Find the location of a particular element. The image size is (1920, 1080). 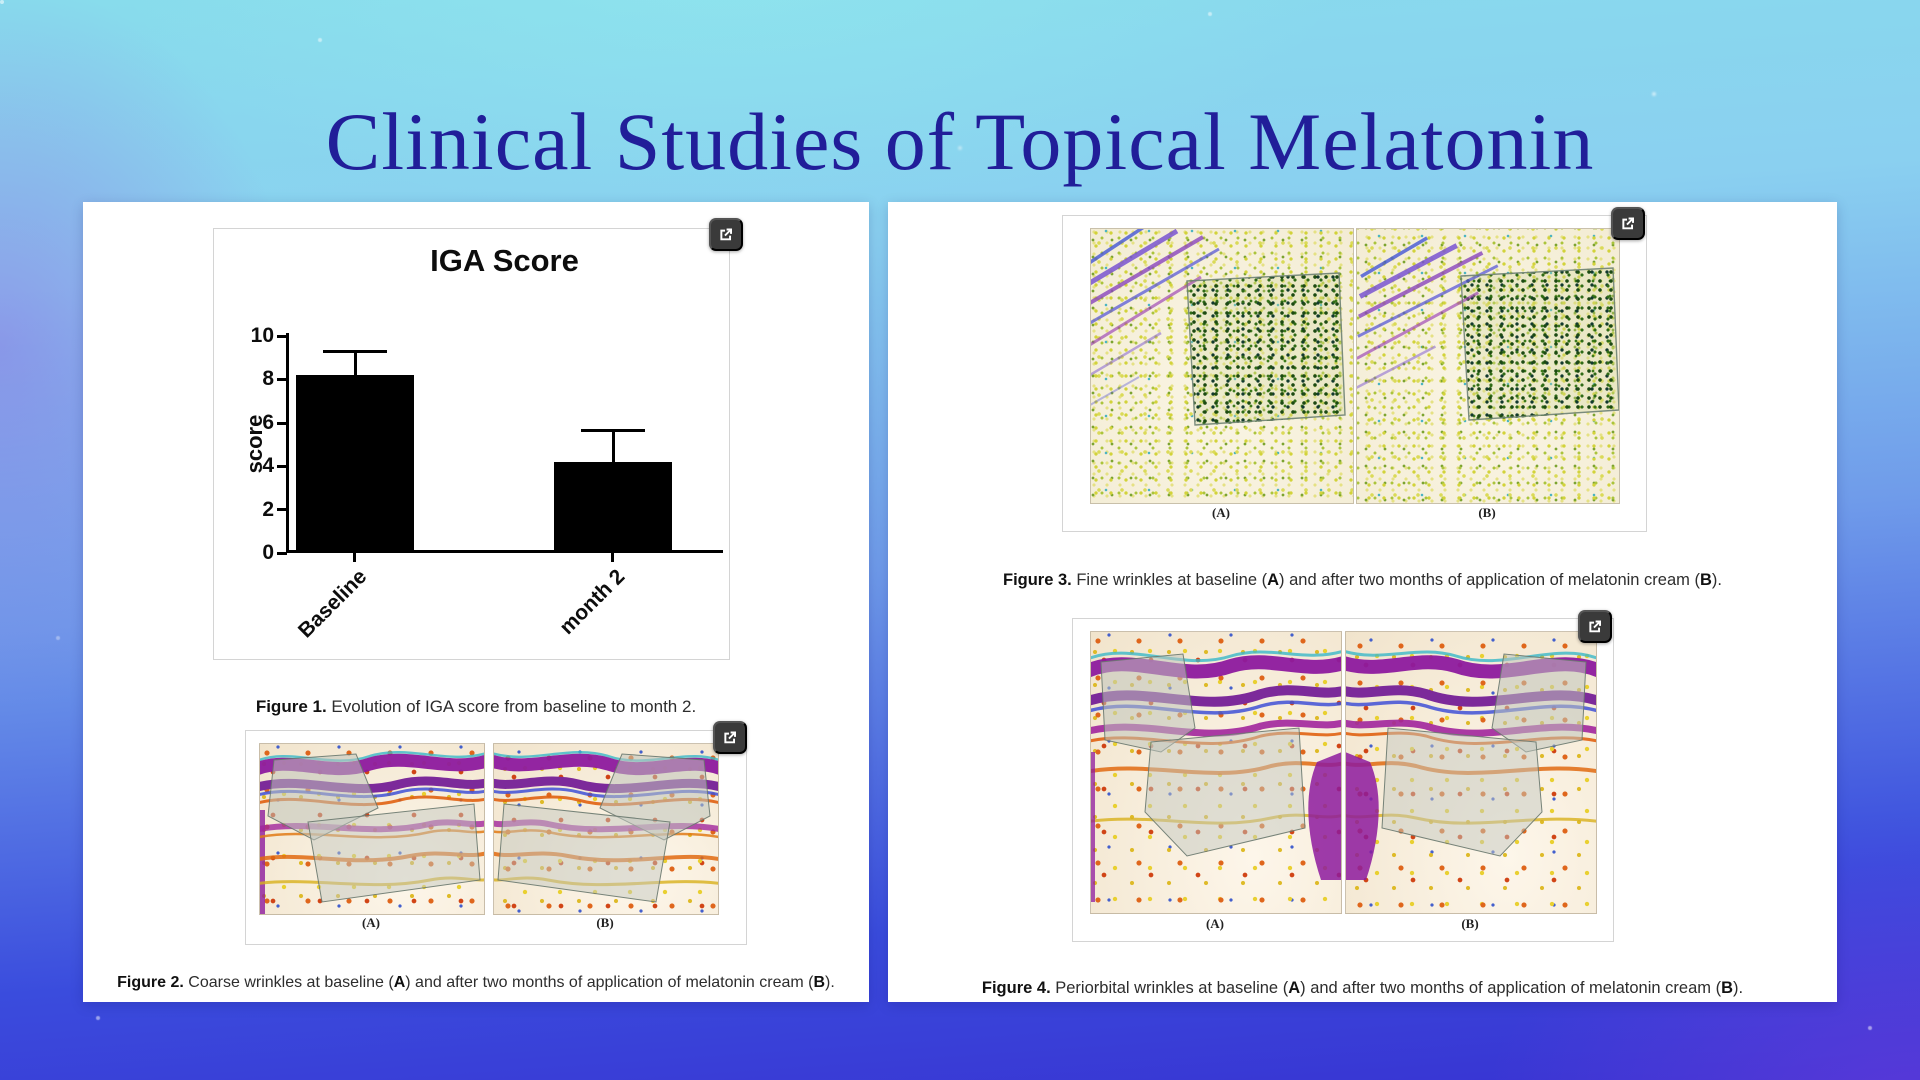

y-tick-label: 2 is located at coordinates (268, 509).